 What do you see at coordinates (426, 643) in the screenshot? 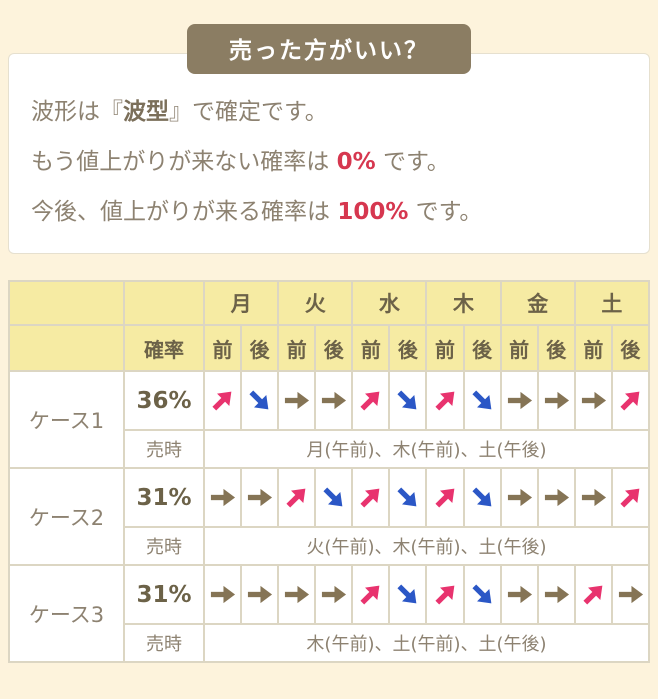
I see `sell-time-value: 木(午前)、土(午前)、土(午後)` at bounding box center [426, 643].